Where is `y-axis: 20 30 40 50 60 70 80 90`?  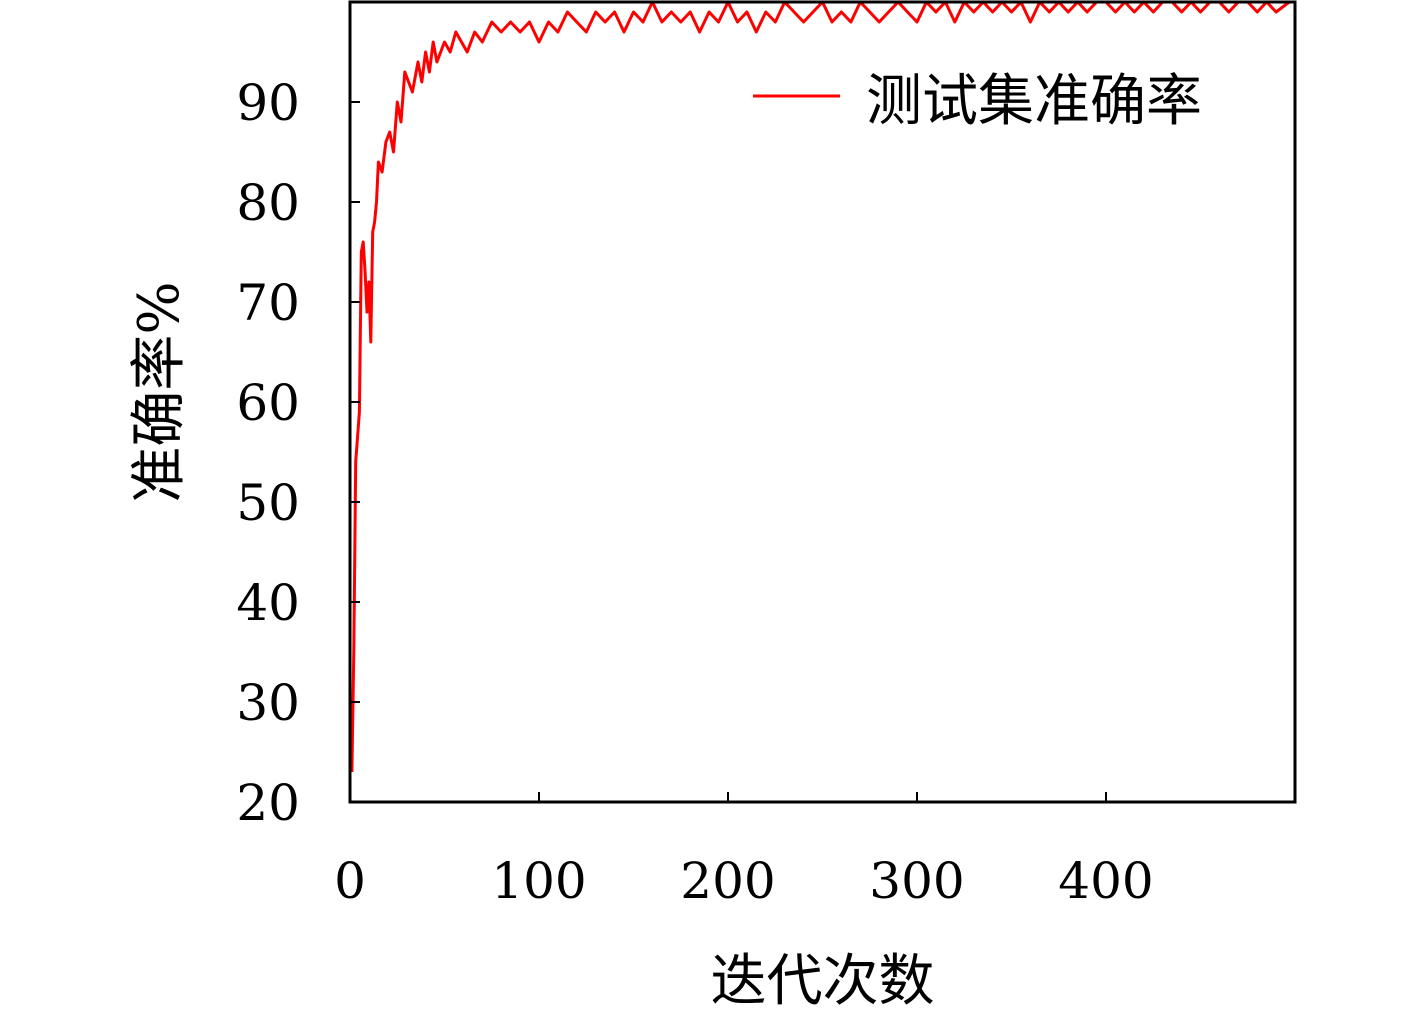 y-axis: 20 30 40 50 60 70 80 90 is located at coordinates (298, 453).